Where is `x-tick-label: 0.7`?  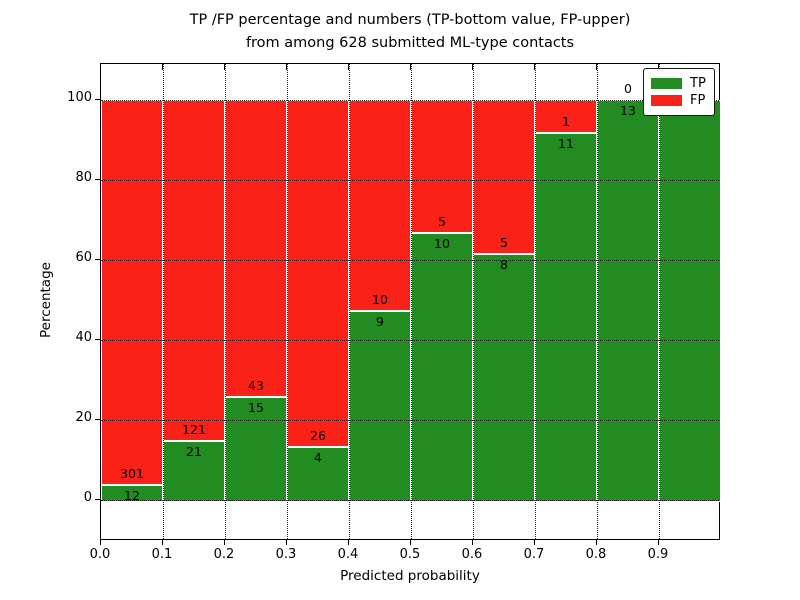
x-tick-label: 0.7 is located at coordinates (534, 554).